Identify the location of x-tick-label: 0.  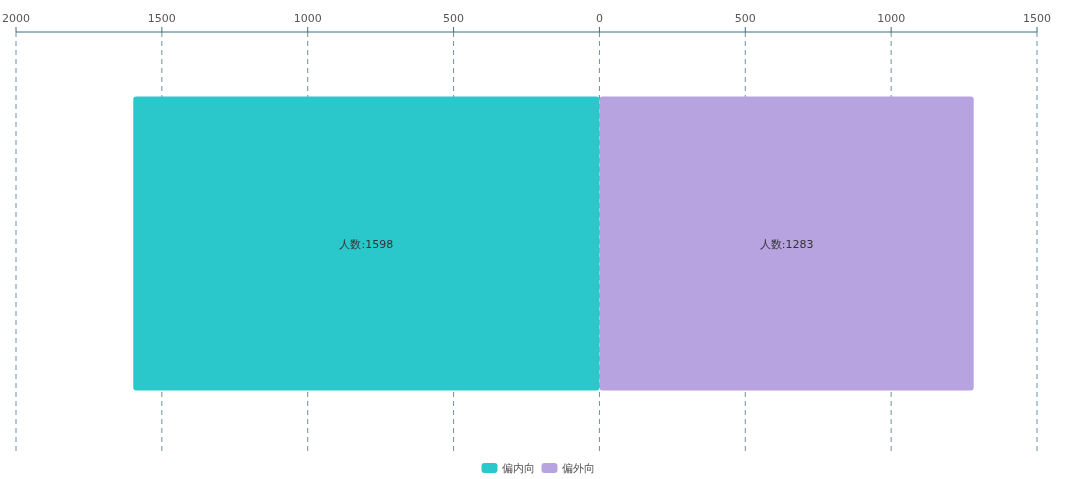
(599, 18).